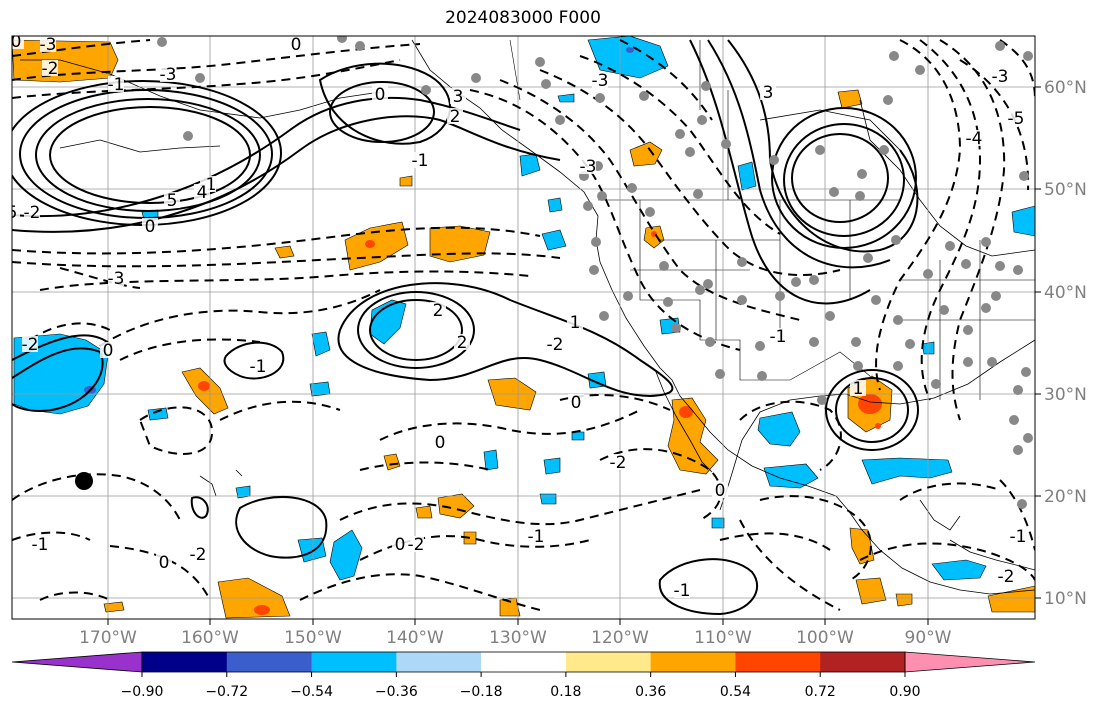 This screenshot has height=712, width=1105. I want to click on lat-label: 10°N, so click(1065, 599).